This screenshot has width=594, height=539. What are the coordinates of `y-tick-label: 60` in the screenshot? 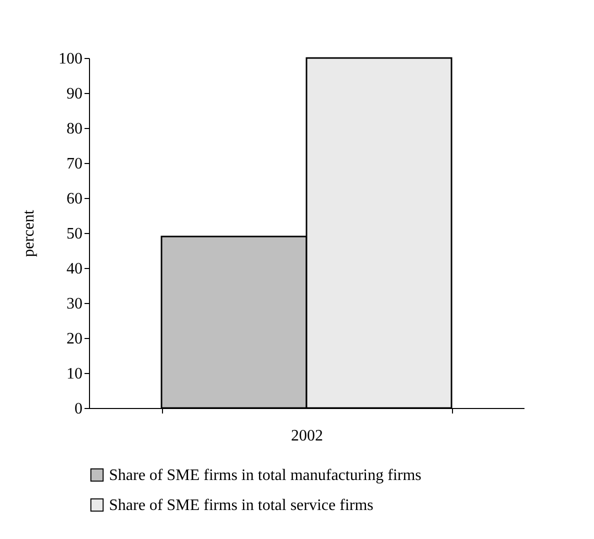 It's located at (74, 199).